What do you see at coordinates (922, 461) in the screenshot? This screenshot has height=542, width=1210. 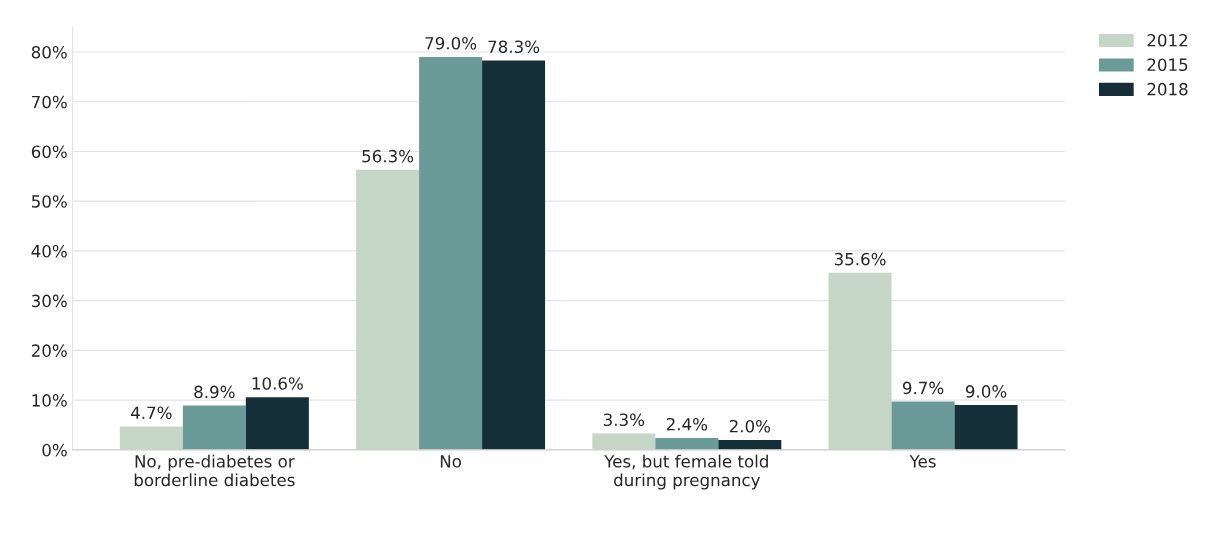 I see `x-tick-label: Yes` at bounding box center [922, 461].